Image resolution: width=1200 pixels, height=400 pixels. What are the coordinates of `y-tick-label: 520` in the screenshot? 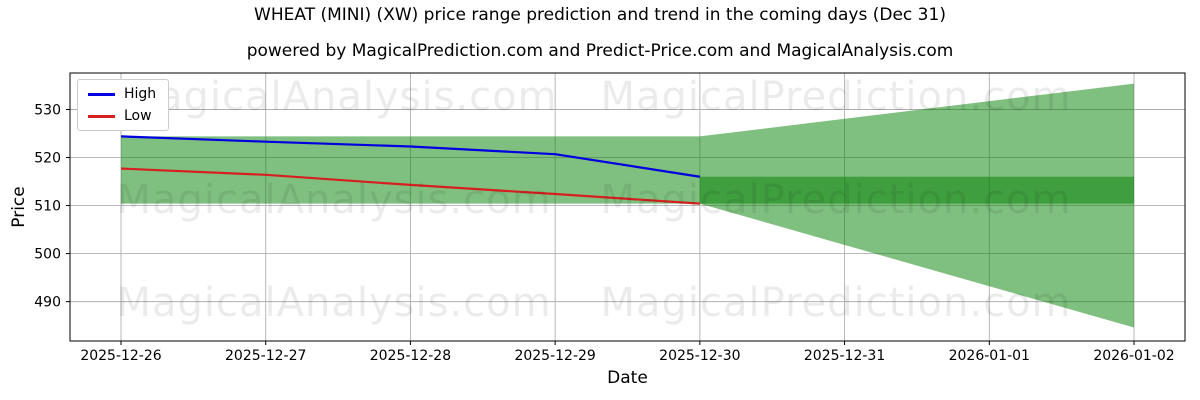 It's located at (47, 159).